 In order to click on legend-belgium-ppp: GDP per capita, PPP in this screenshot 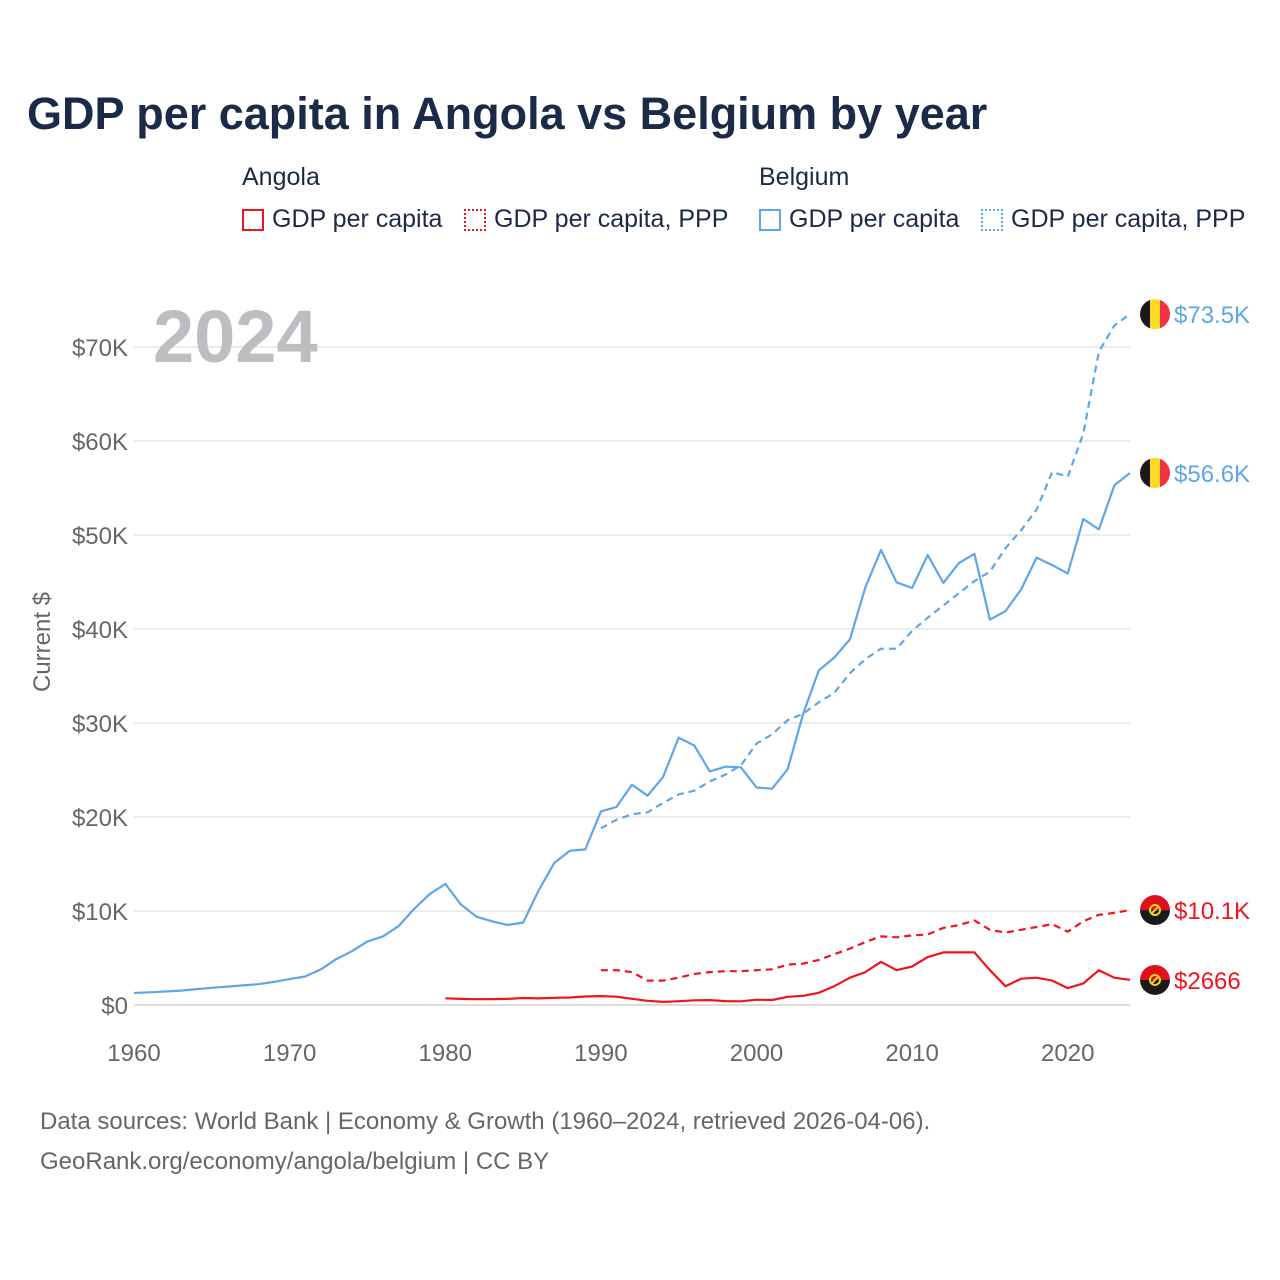, I will do `click(1113, 219)`.